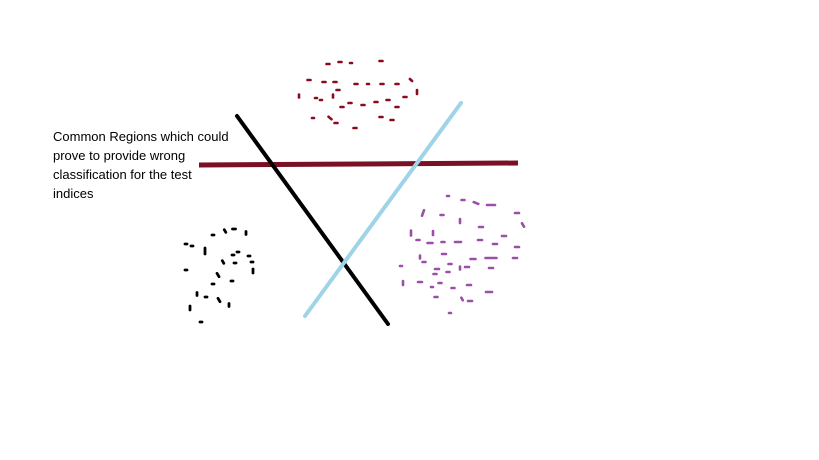 The height and width of the screenshot is (460, 819). I want to click on separator-line-diagonal-up, so click(383, 209).